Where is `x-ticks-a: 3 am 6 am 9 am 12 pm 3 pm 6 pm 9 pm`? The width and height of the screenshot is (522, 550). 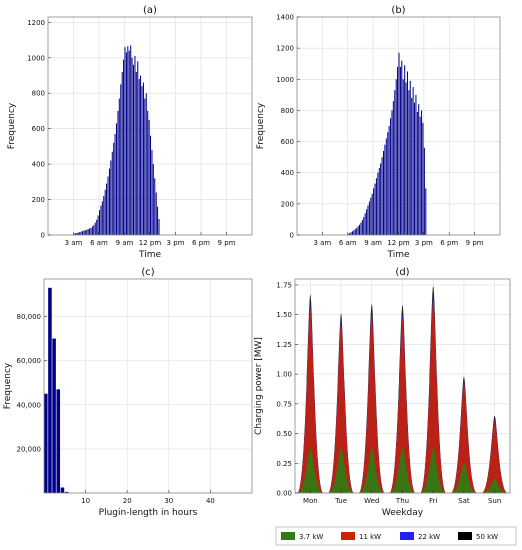 x-ticks-a: 3 am 6 am 9 am 12 pm 3 pm 6 pm 9 pm is located at coordinates (150, 239).